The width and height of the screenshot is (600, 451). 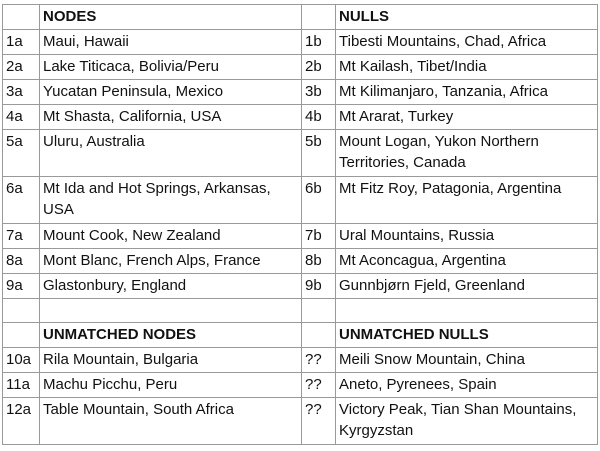 I want to click on node-id: 5a, so click(x=21, y=153).